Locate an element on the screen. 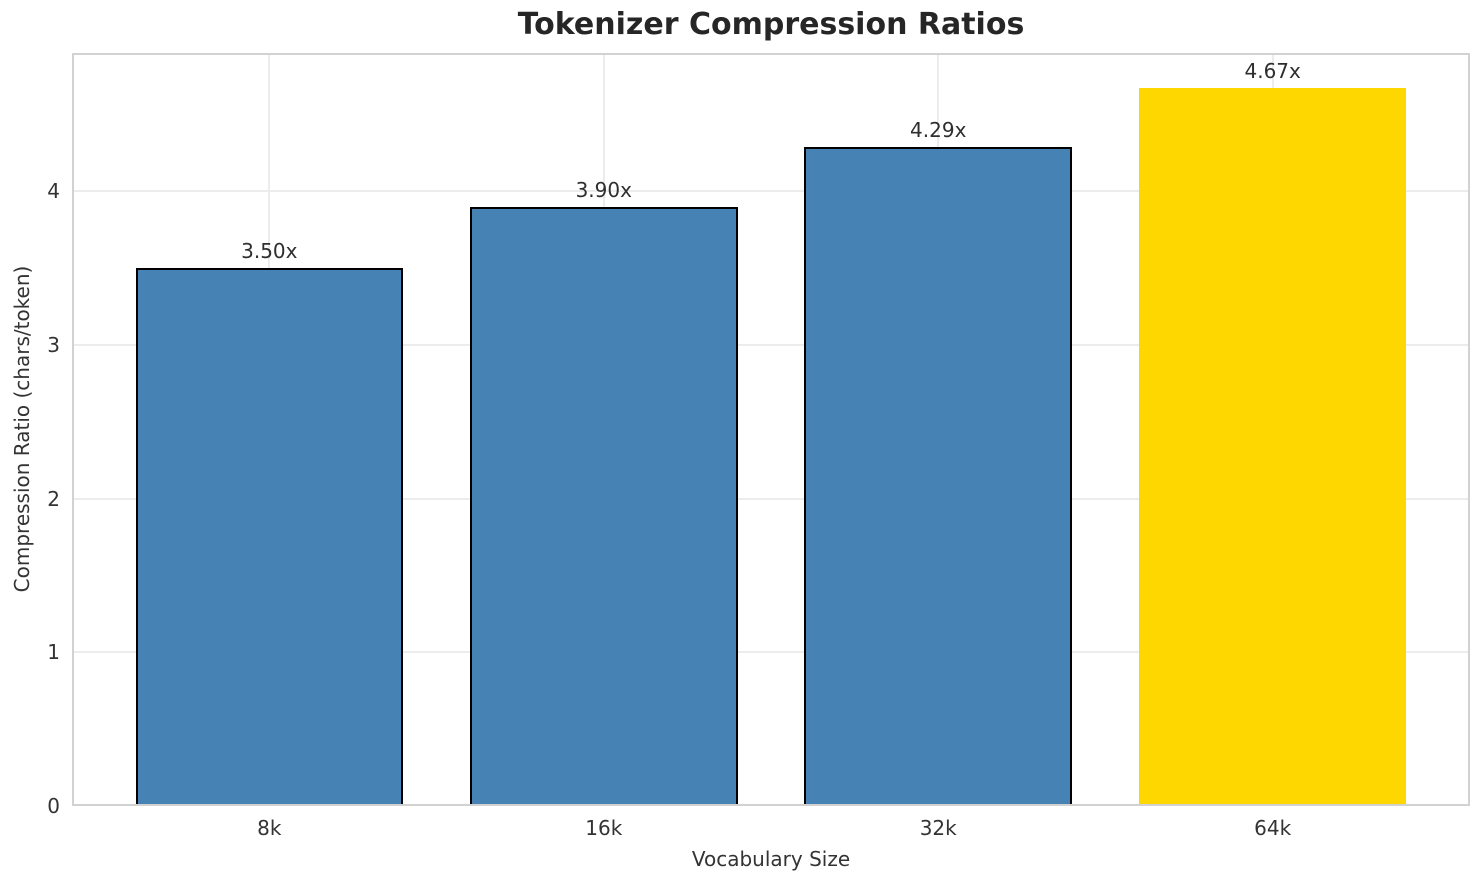  x-tick-label-32k: 32k is located at coordinates (938, 828).